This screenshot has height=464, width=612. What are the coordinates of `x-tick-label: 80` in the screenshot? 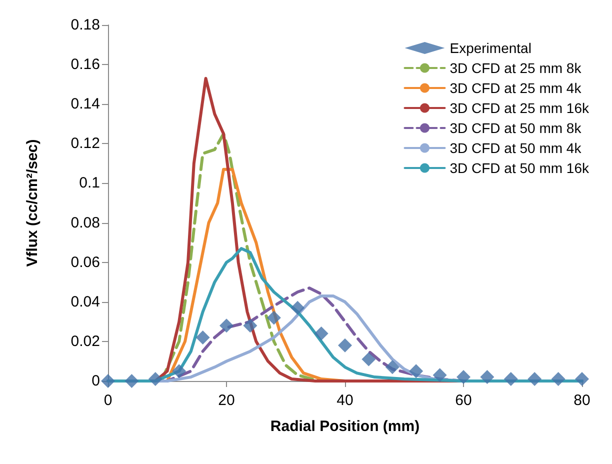 It's located at (582, 400).